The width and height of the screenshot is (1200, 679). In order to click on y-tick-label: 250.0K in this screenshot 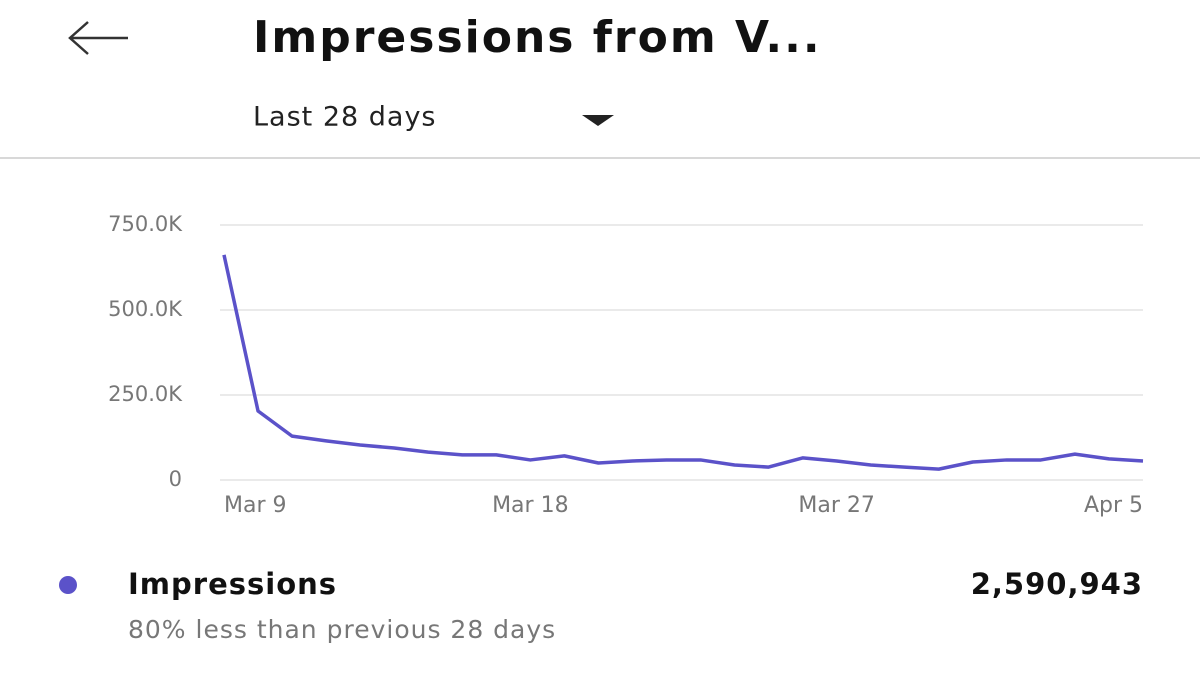, I will do `click(145, 394)`.